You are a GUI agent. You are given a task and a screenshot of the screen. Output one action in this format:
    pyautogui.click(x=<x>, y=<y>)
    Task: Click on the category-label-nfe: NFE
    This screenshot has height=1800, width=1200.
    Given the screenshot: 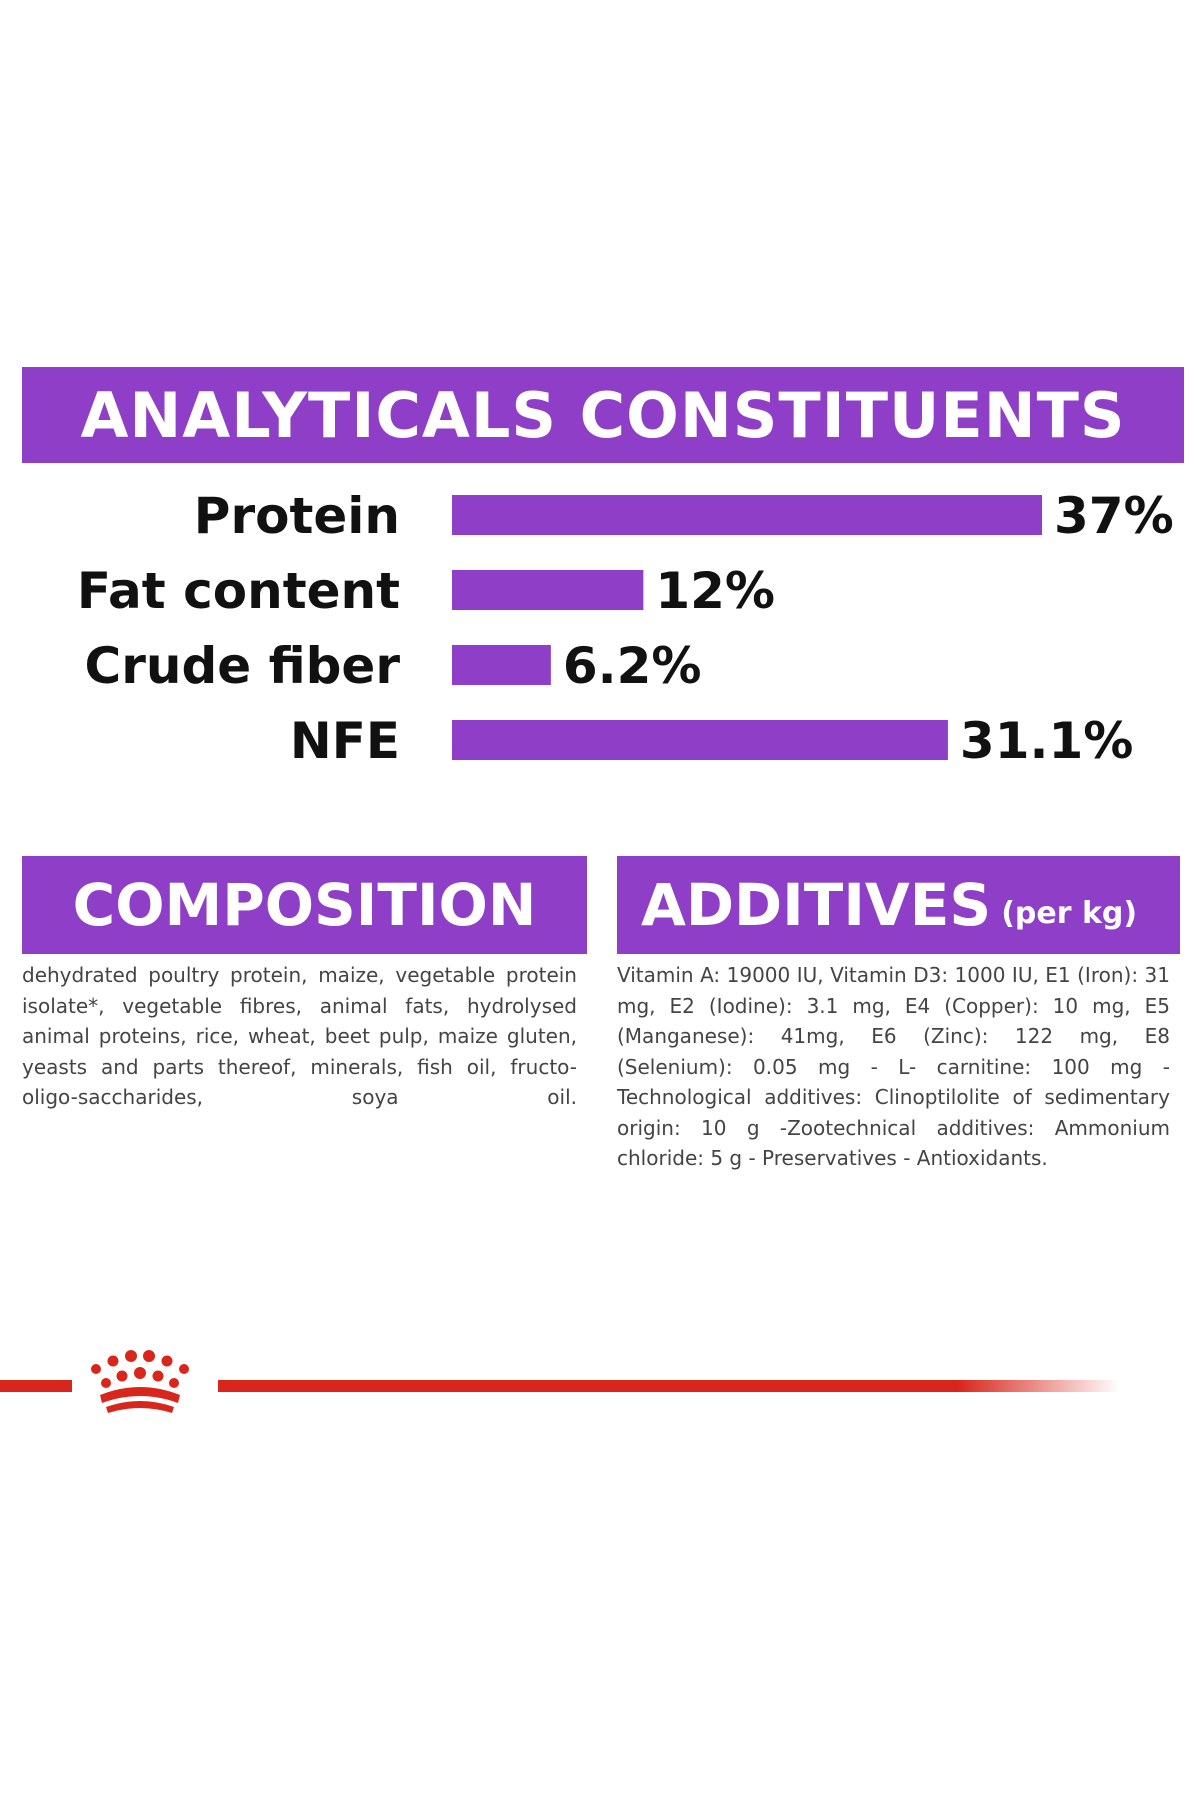 What is the action you would take?
    pyautogui.click(x=345, y=741)
    